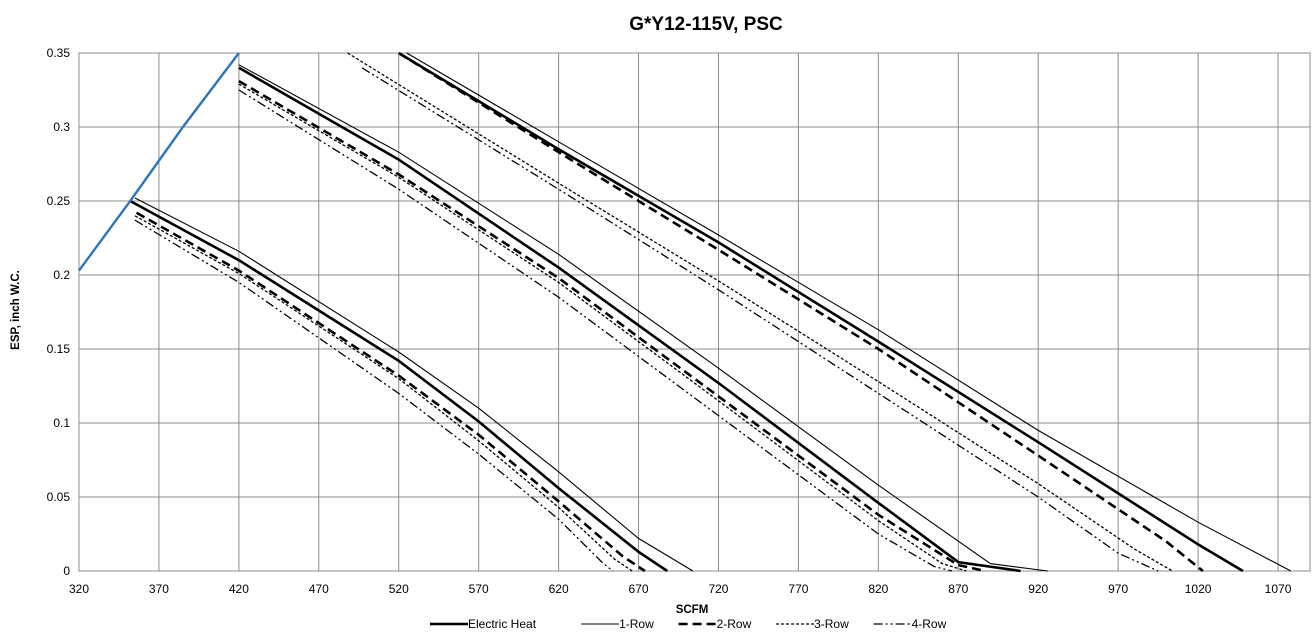 The image size is (1312, 635). I want to click on x-tick-label: 770, so click(798, 589).